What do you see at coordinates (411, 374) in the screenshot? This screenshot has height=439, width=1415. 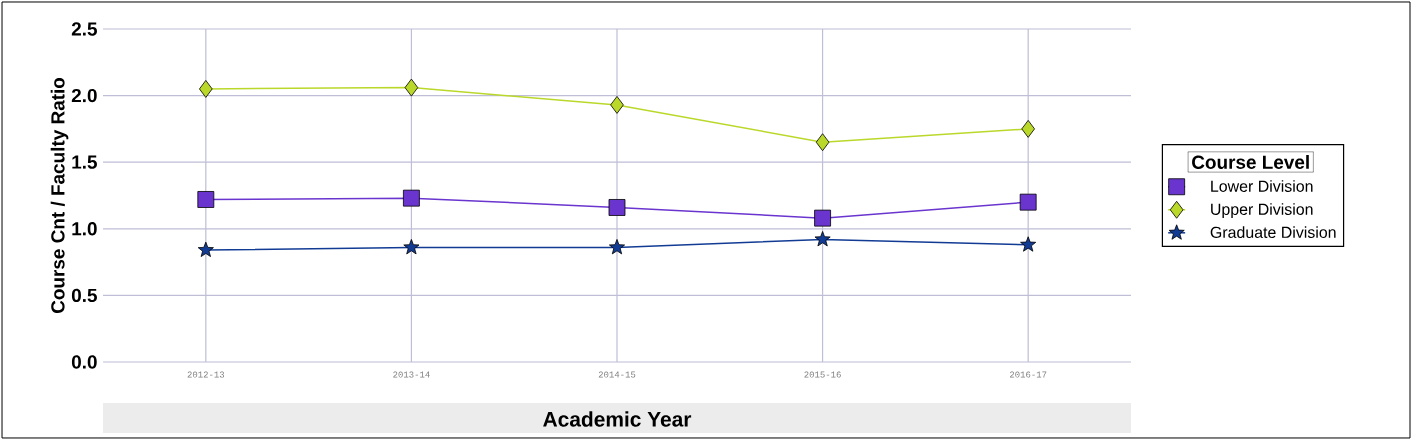 I see `x-tick-label: 2013-14` at bounding box center [411, 374].